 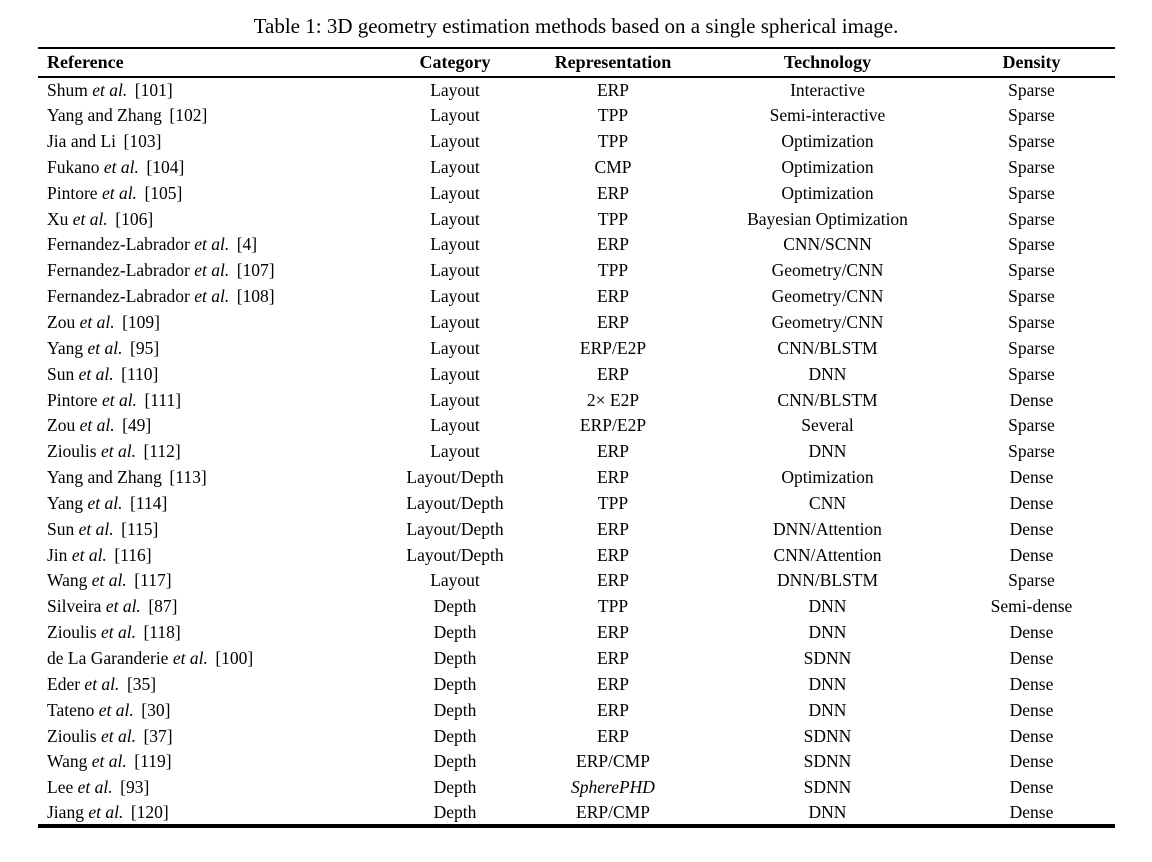 I want to click on technology-cell: CNN/SCNN, so click(x=827, y=244).